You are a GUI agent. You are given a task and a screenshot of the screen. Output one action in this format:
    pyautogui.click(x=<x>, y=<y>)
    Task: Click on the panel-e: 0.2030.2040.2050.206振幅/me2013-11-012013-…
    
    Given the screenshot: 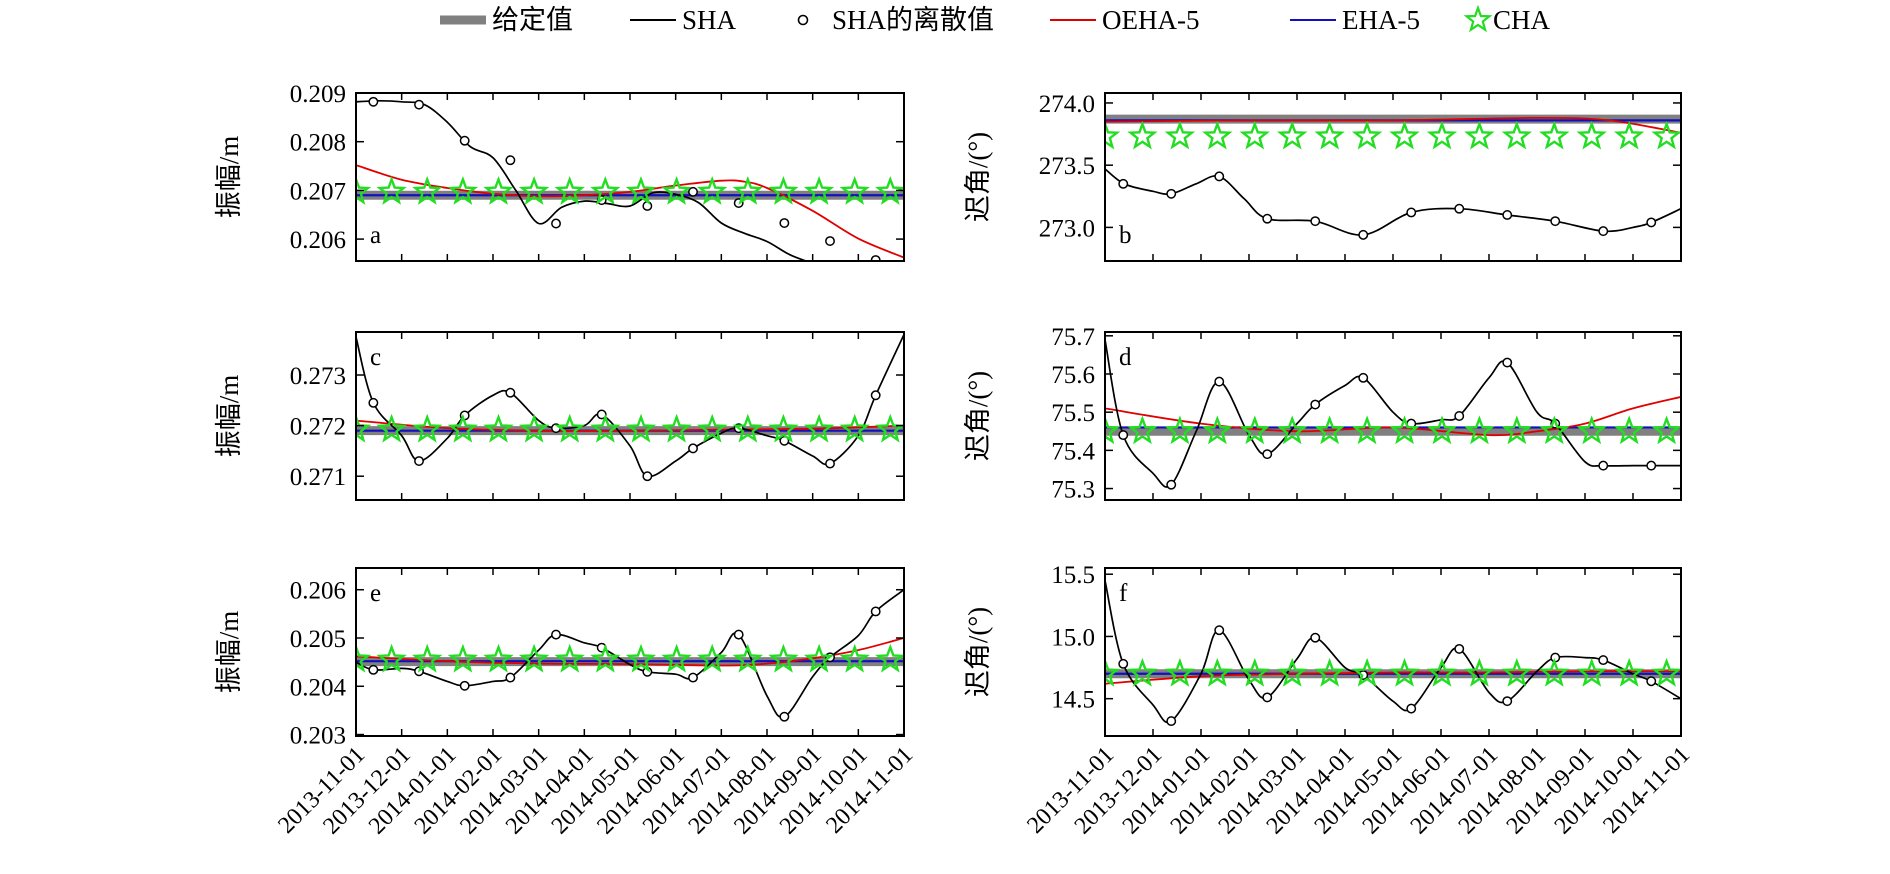 What is the action you would take?
    pyautogui.click(x=566, y=703)
    